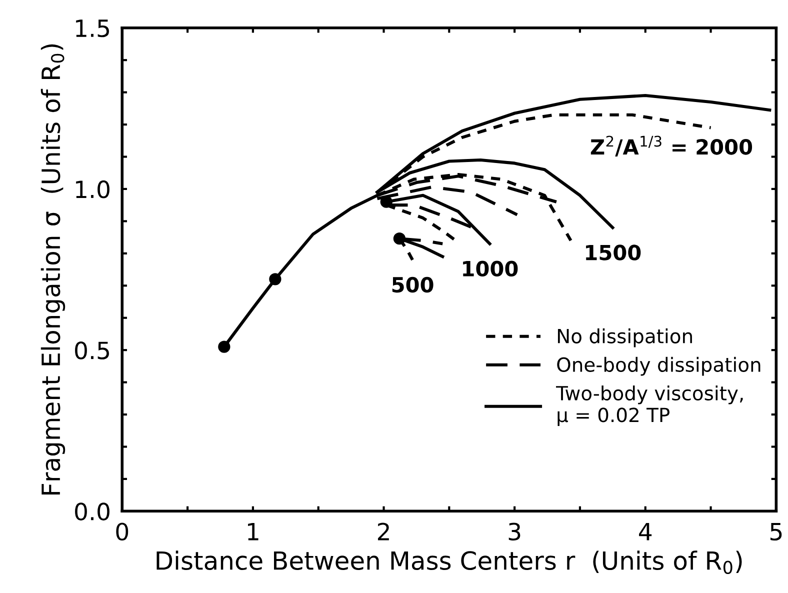 The height and width of the screenshot is (593, 788). I want to click on annotation: 1000, so click(490, 268).